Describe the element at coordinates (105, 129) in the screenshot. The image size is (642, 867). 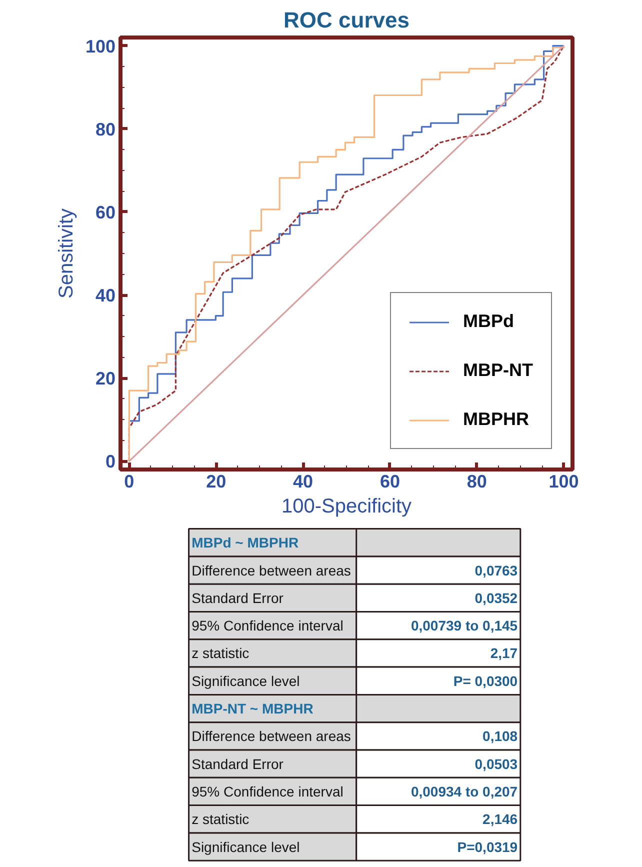
I see `y-tick-label: 80` at that location.